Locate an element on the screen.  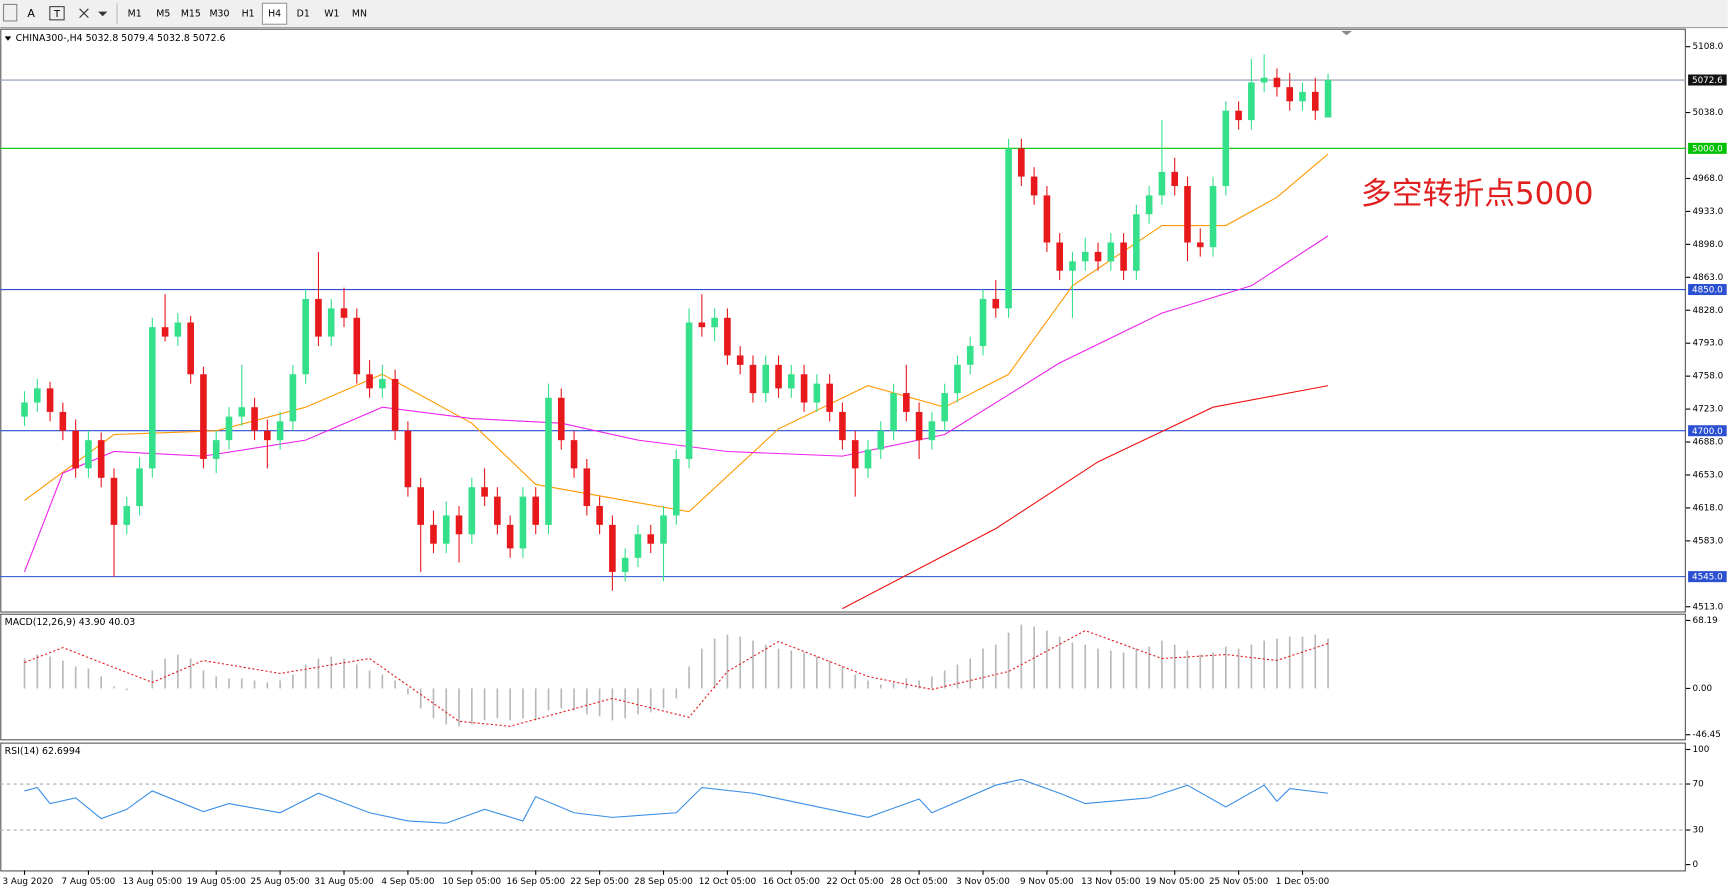
timeframe-button: M30 is located at coordinates (219, 13).